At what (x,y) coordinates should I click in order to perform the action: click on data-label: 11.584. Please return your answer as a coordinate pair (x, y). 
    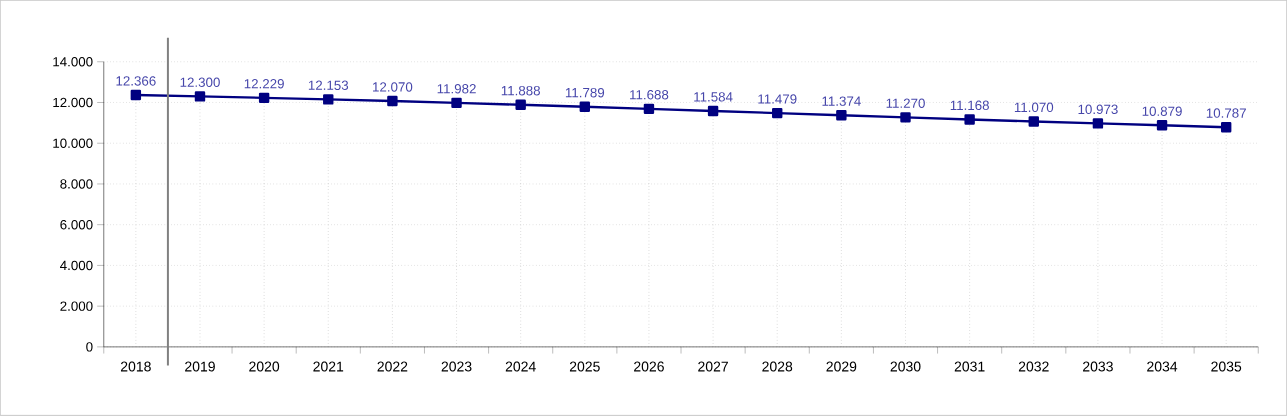
    Looking at the image, I should click on (713, 97).